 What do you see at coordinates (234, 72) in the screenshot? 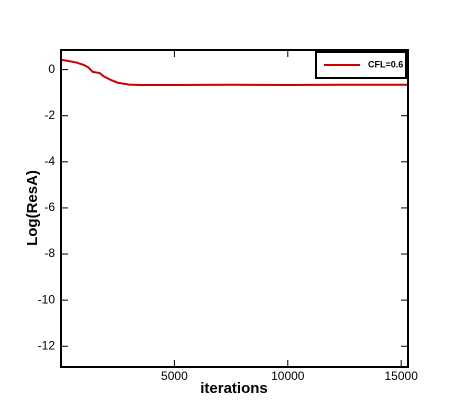
I see `data-line` at bounding box center [234, 72].